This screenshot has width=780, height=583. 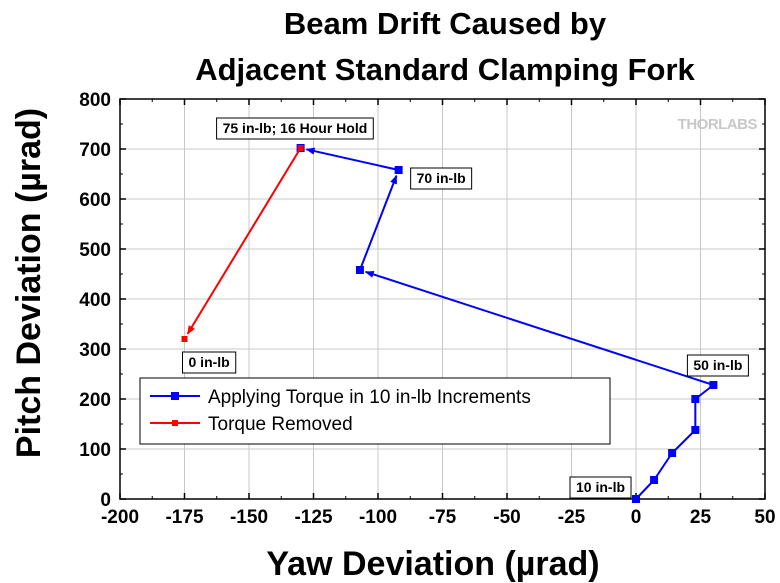 I want to click on x-tick-label: -50, so click(x=506, y=517).